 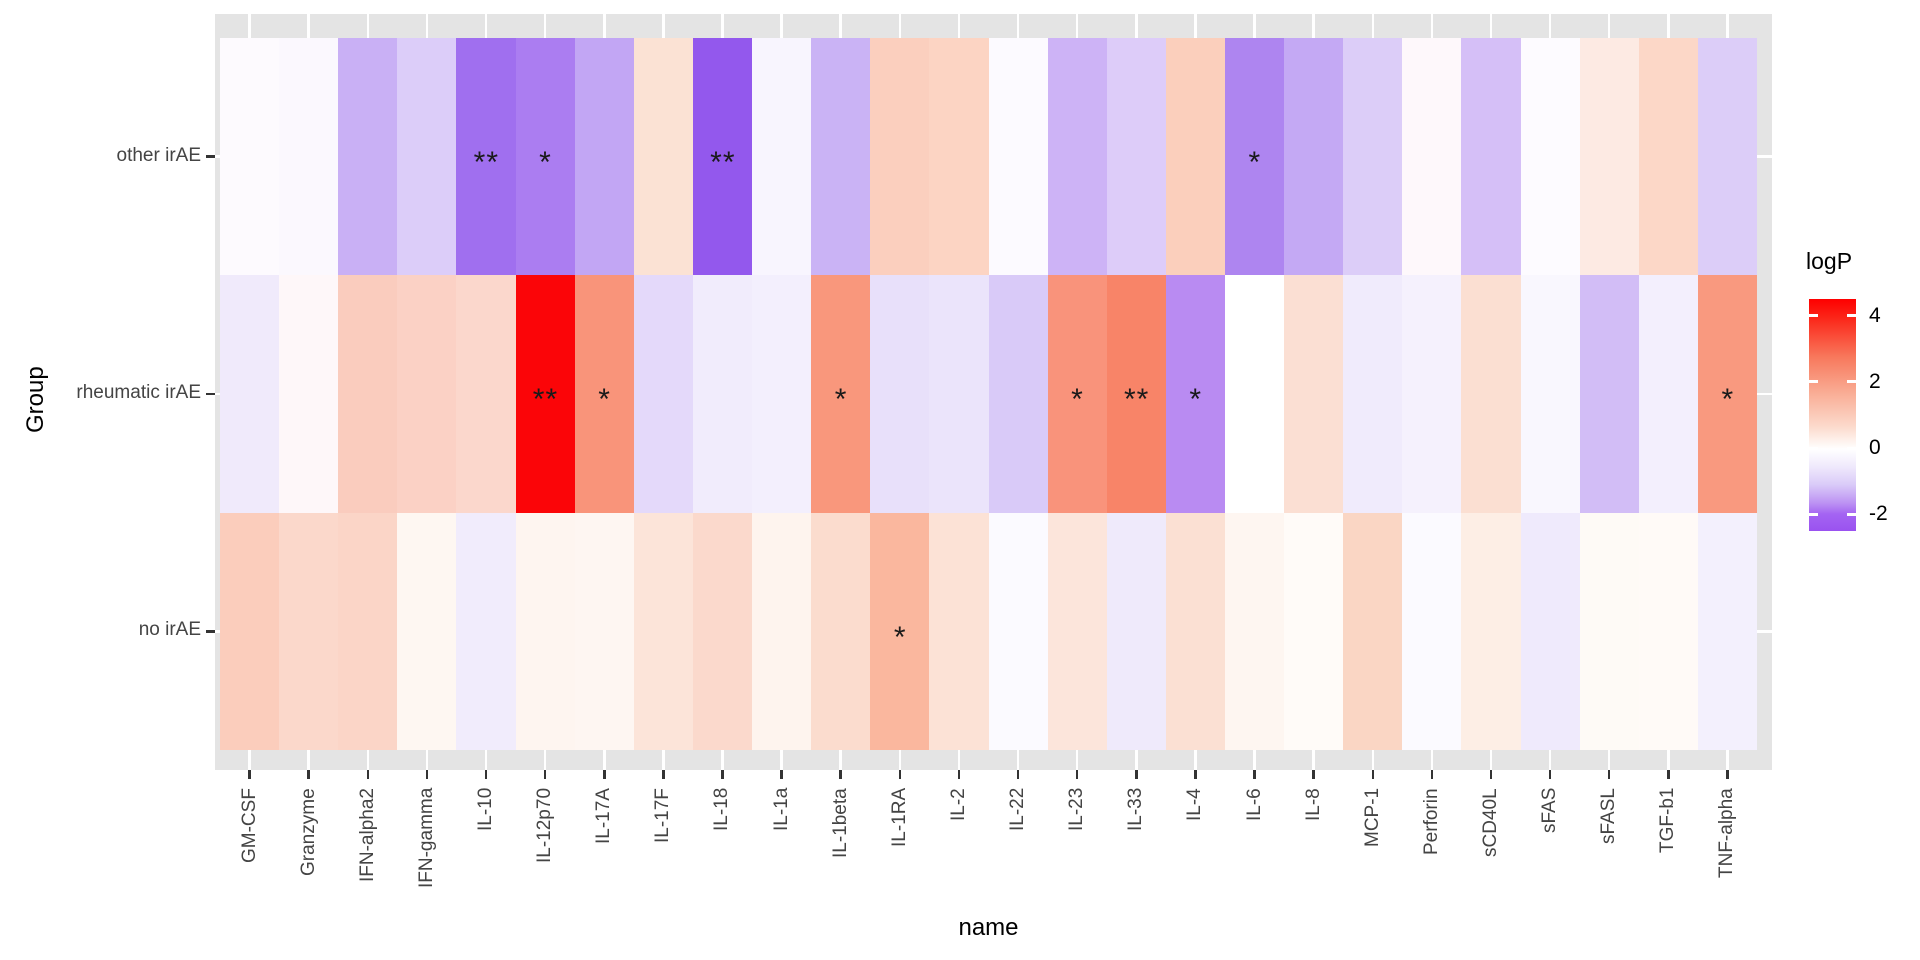 What do you see at coordinates (988, 927) in the screenshot?
I see `x-axis-title: name` at bounding box center [988, 927].